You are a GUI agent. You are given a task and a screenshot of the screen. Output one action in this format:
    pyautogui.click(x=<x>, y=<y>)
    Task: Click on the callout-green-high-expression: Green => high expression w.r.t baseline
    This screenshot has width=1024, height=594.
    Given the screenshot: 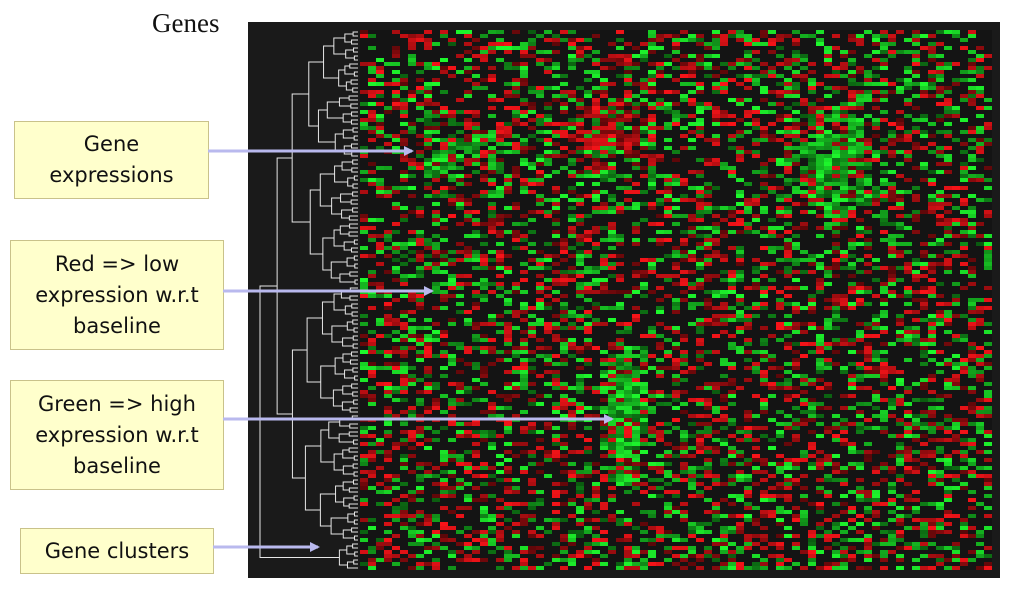 What is the action you would take?
    pyautogui.click(x=117, y=435)
    